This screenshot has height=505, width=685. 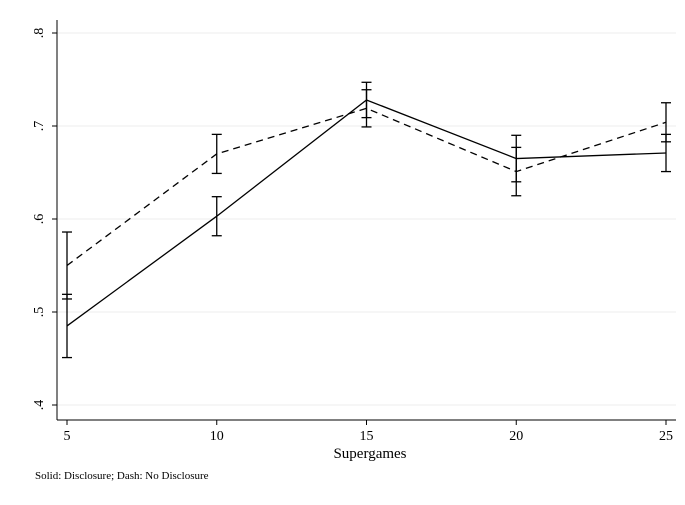 I want to click on x-tick-label: 25, so click(x=666, y=436).